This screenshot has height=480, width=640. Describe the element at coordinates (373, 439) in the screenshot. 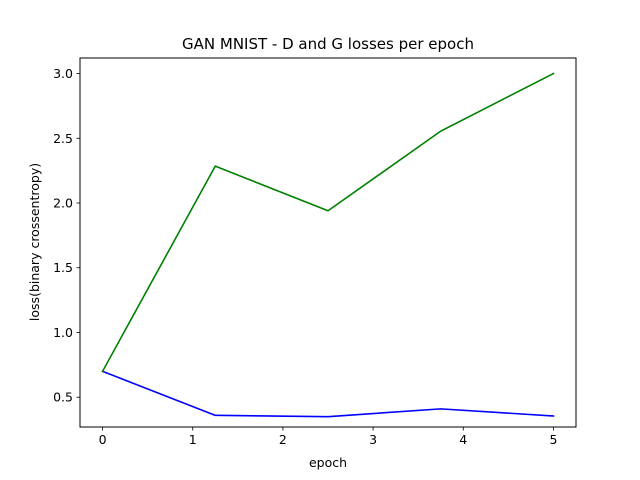

I see `x-tick-label: 3` at that location.